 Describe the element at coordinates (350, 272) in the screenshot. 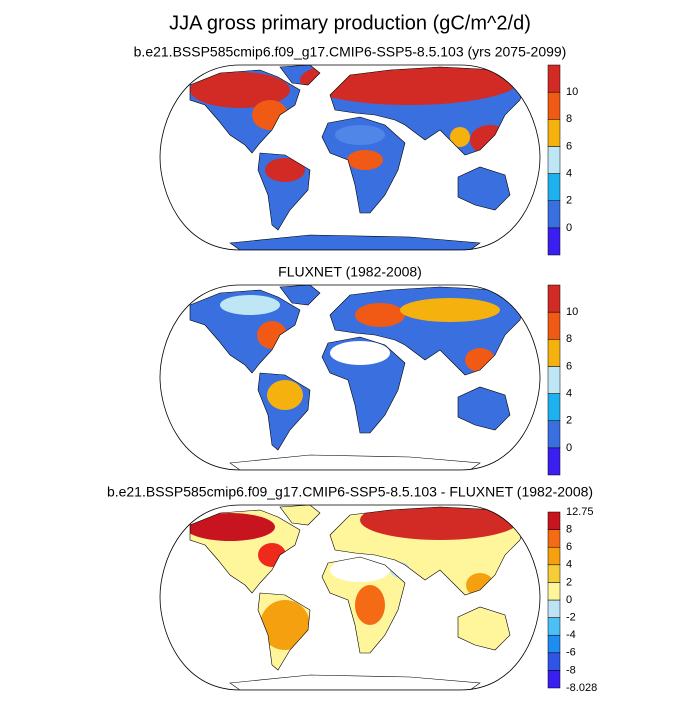

I see `panel-subtitle: FLUXNET (1982-2008)` at that location.